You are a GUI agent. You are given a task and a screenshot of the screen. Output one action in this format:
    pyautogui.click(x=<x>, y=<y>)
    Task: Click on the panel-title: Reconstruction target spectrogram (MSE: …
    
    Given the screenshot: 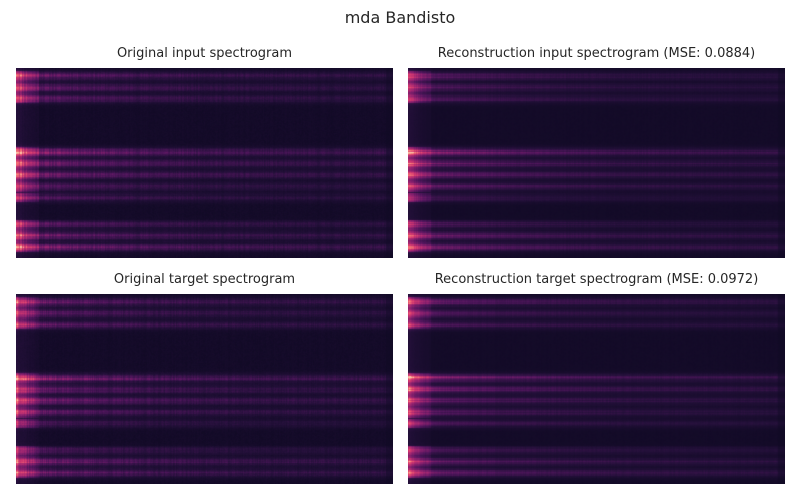 What is the action you would take?
    pyautogui.click(x=596, y=279)
    